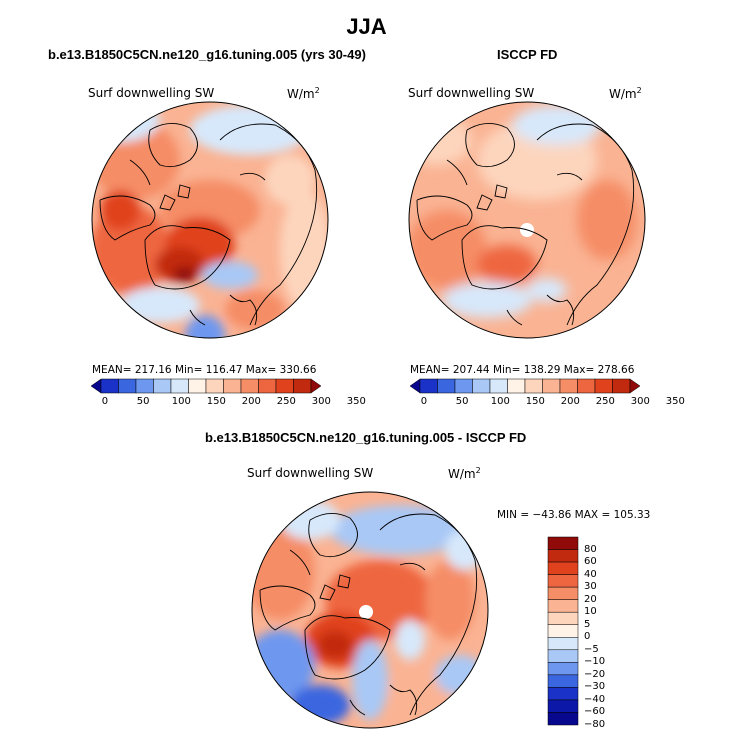  Describe the element at coordinates (595, 712) in the screenshot. I see `colorbar-tick-label: −60` at that location.